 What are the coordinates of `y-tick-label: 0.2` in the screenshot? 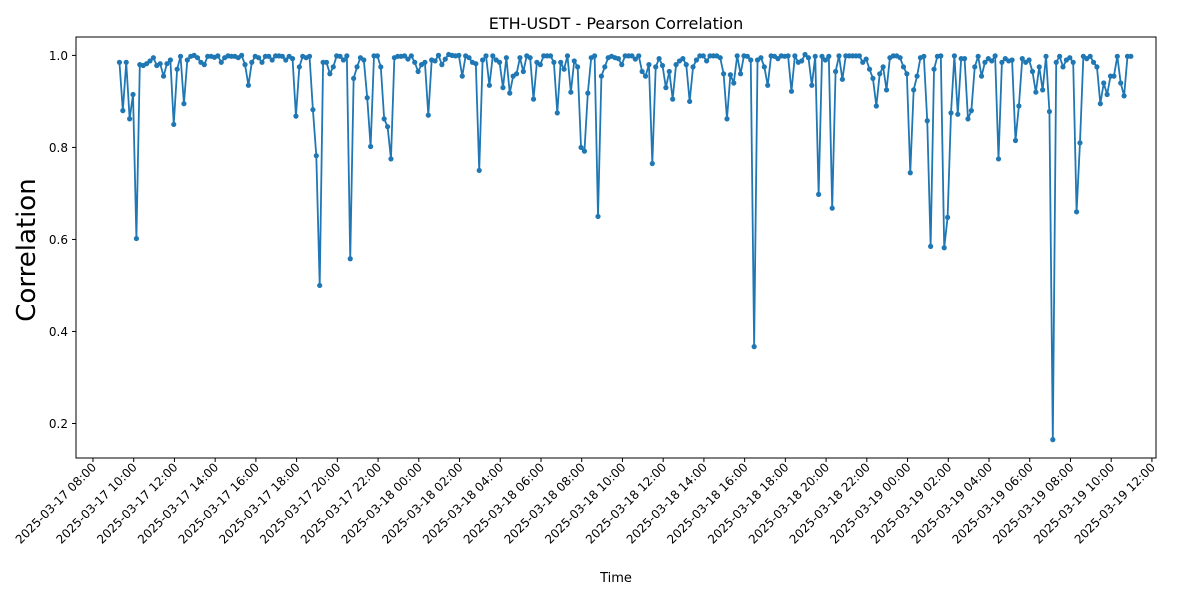 It's located at (58, 424).